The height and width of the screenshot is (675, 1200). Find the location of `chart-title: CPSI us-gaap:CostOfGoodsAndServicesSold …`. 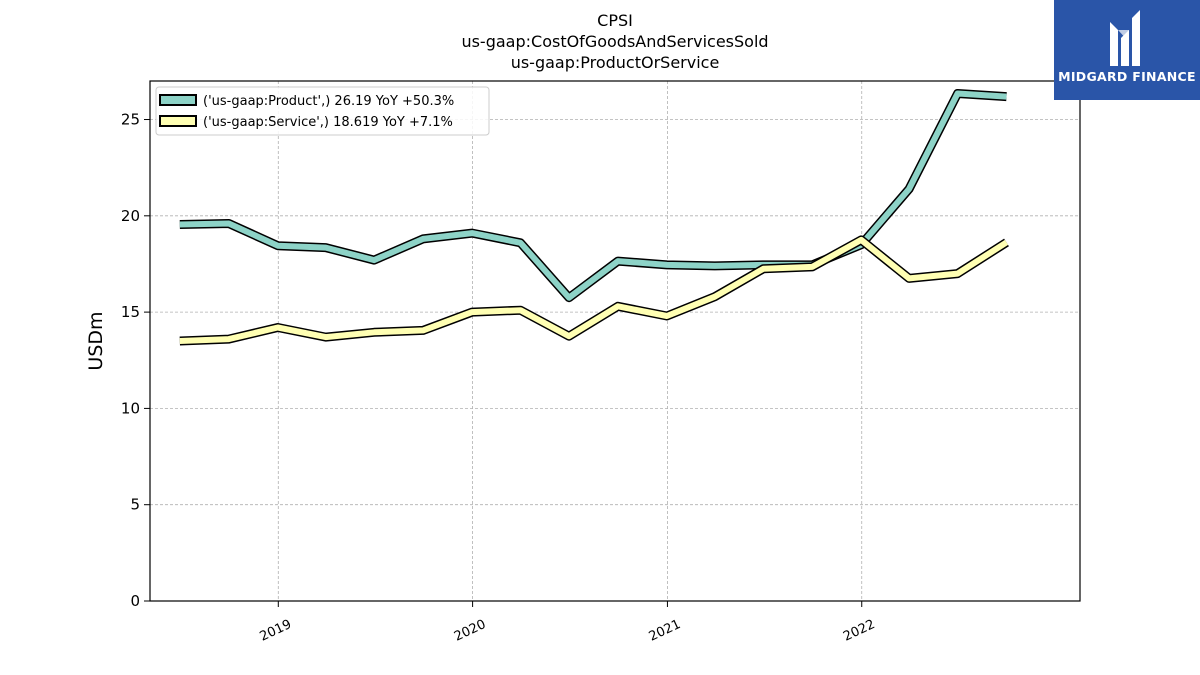

chart-title: CPSI us-gaap:CostOfGoodsAndServicesSold … is located at coordinates (600, 41).